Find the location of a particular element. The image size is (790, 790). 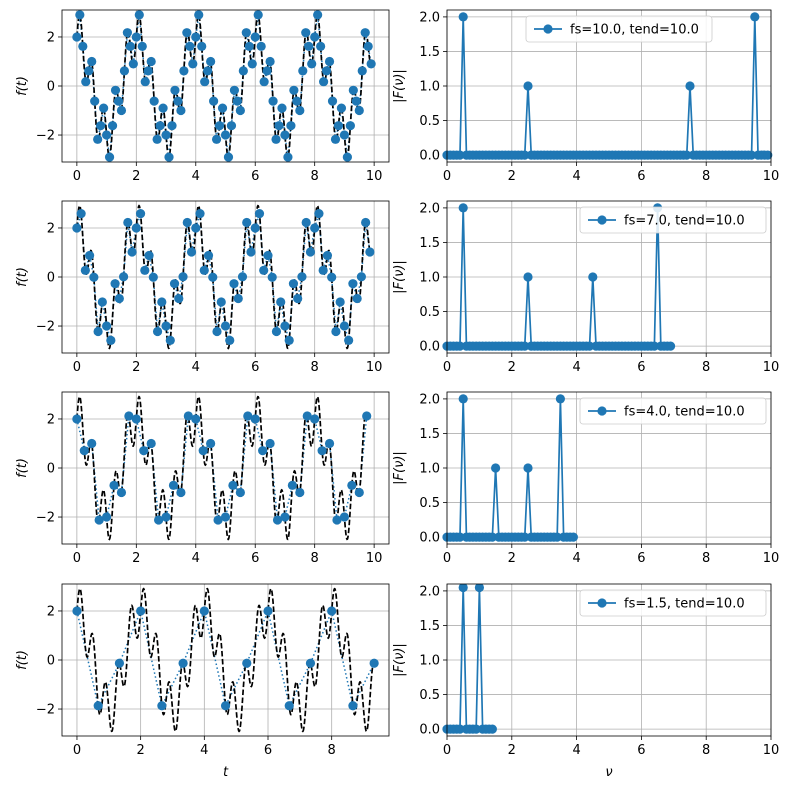

continuous-signal-line is located at coordinates (225, 660).